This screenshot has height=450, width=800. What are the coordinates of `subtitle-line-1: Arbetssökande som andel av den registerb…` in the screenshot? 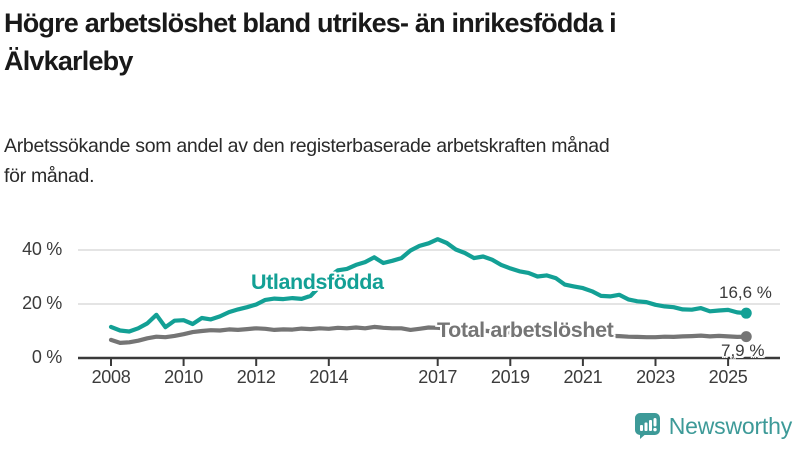 It's located at (307, 146).